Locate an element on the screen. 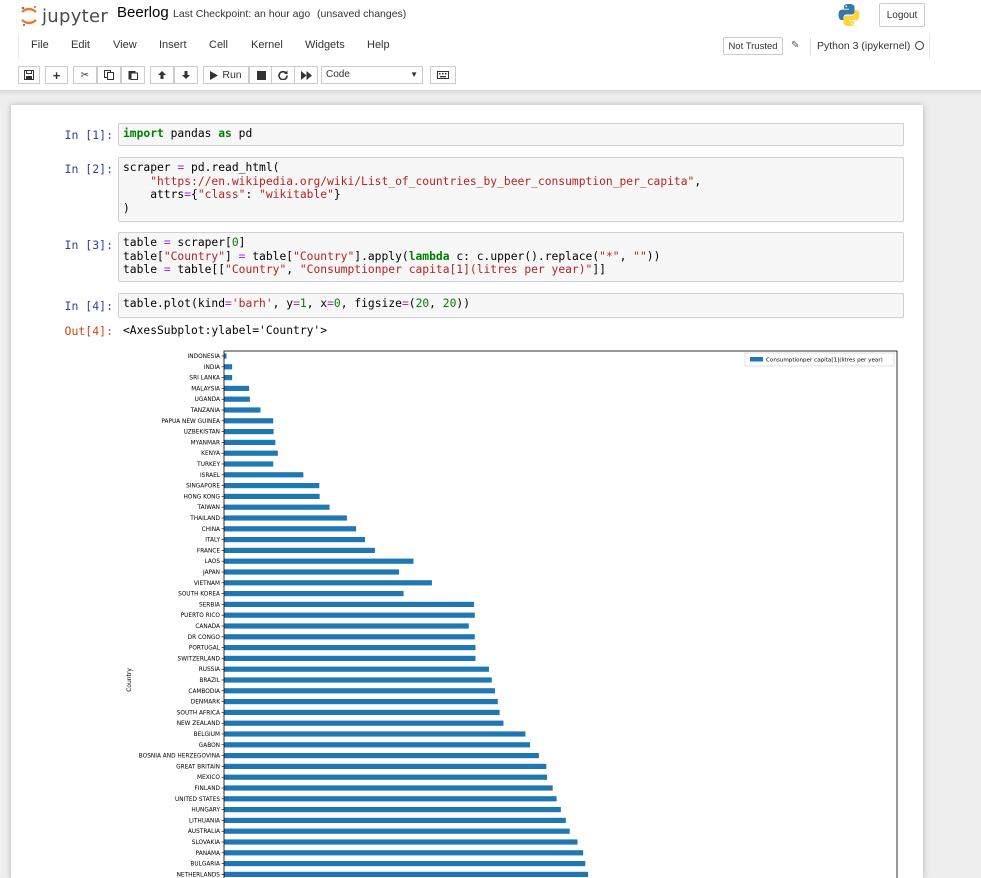  play-icon is located at coordinates (214, 75).